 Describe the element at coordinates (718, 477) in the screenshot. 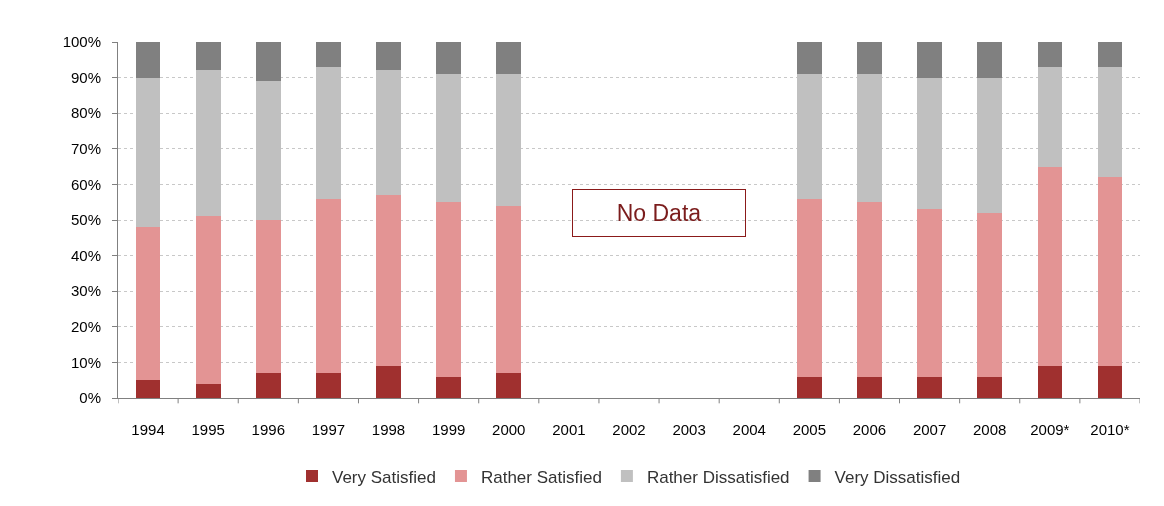

I see `legend-label: Rather Dissatisfied` at that location.